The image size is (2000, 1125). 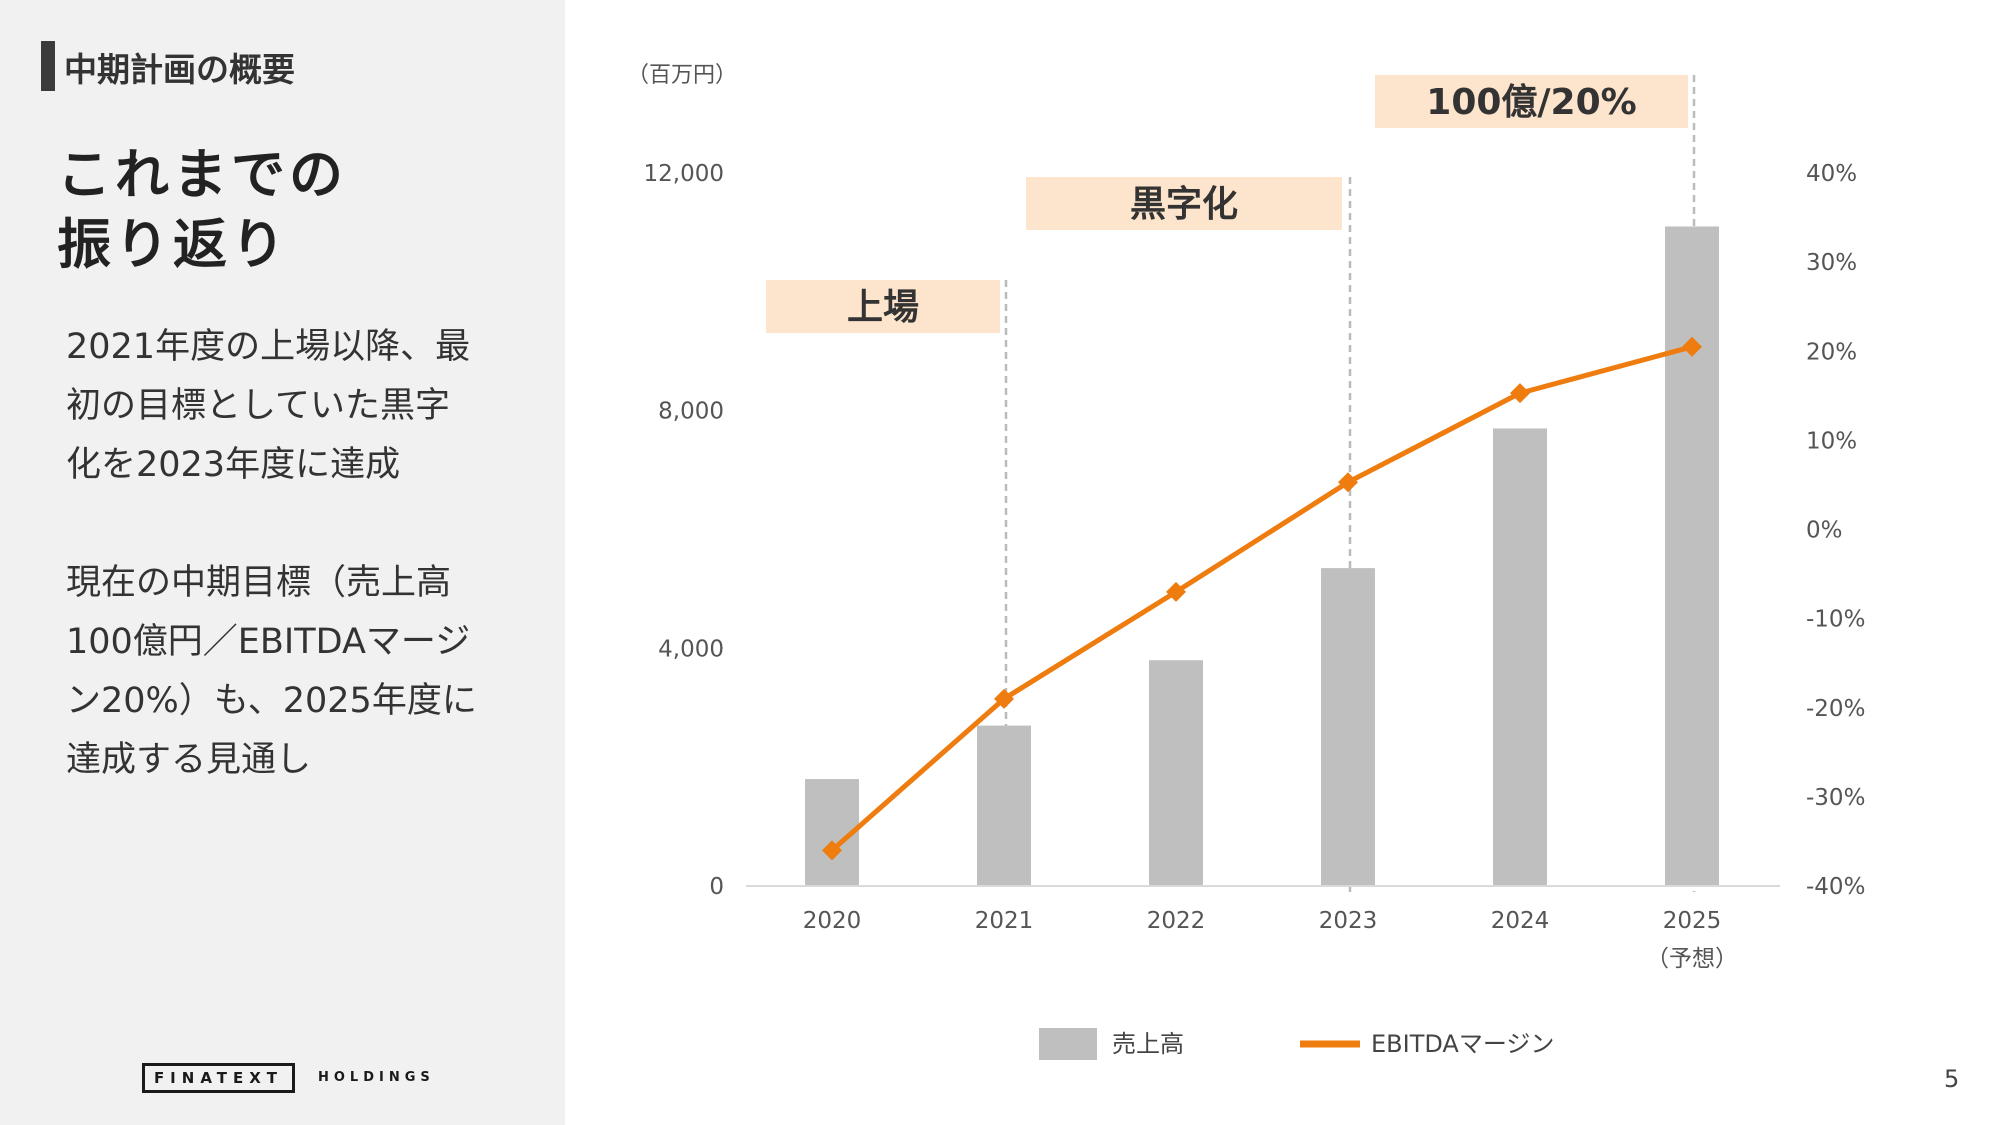 What do you see at coordinates (1824, 531) in the screenshot?
I see `right-axis-tick-label: 0%` at bounding box center [1824, 531].